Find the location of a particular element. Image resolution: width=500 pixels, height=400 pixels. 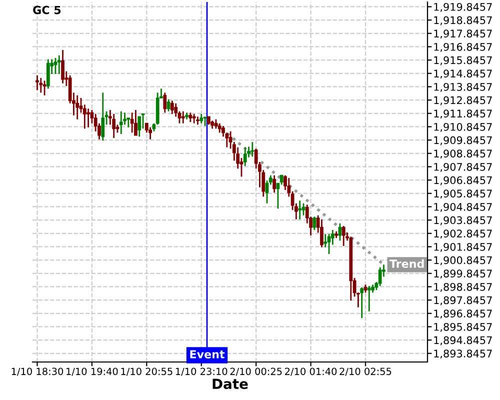

y-tick-label: 1,903.8457 is located at coordinates (463, 221).